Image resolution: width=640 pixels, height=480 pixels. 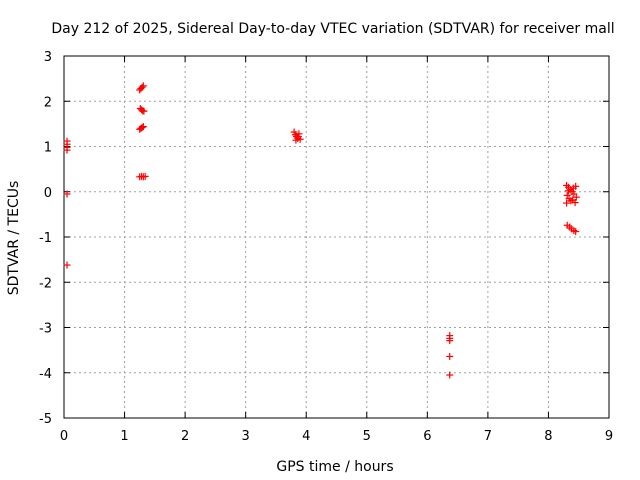 What do you see at coordinates (45, 374) in the screenshot?
I see `y-tick-label: -4` at bounding box center [45, 374].